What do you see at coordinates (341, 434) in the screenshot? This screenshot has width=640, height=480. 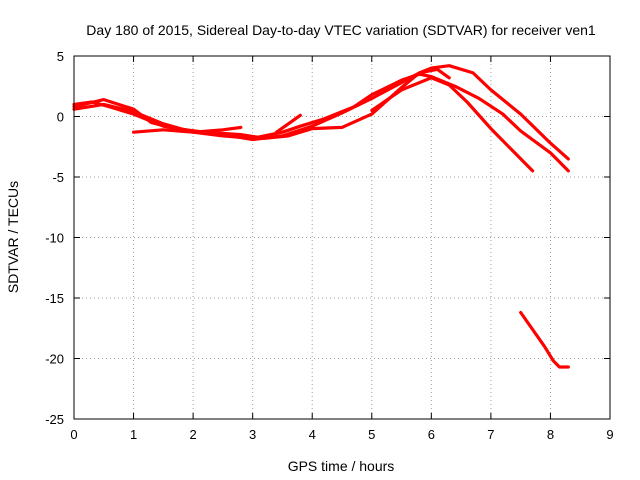 I see `x-tick-labels: 0 1 2 3 4 5 6 7 8 9` at bounding box center [341, 434].